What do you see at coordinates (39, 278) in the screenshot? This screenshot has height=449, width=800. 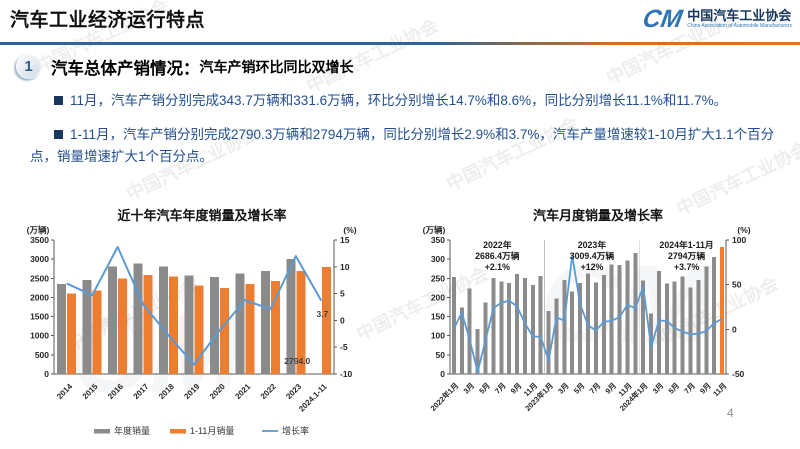 I see `svg-text: 2500` at bounding box center [39, 278].